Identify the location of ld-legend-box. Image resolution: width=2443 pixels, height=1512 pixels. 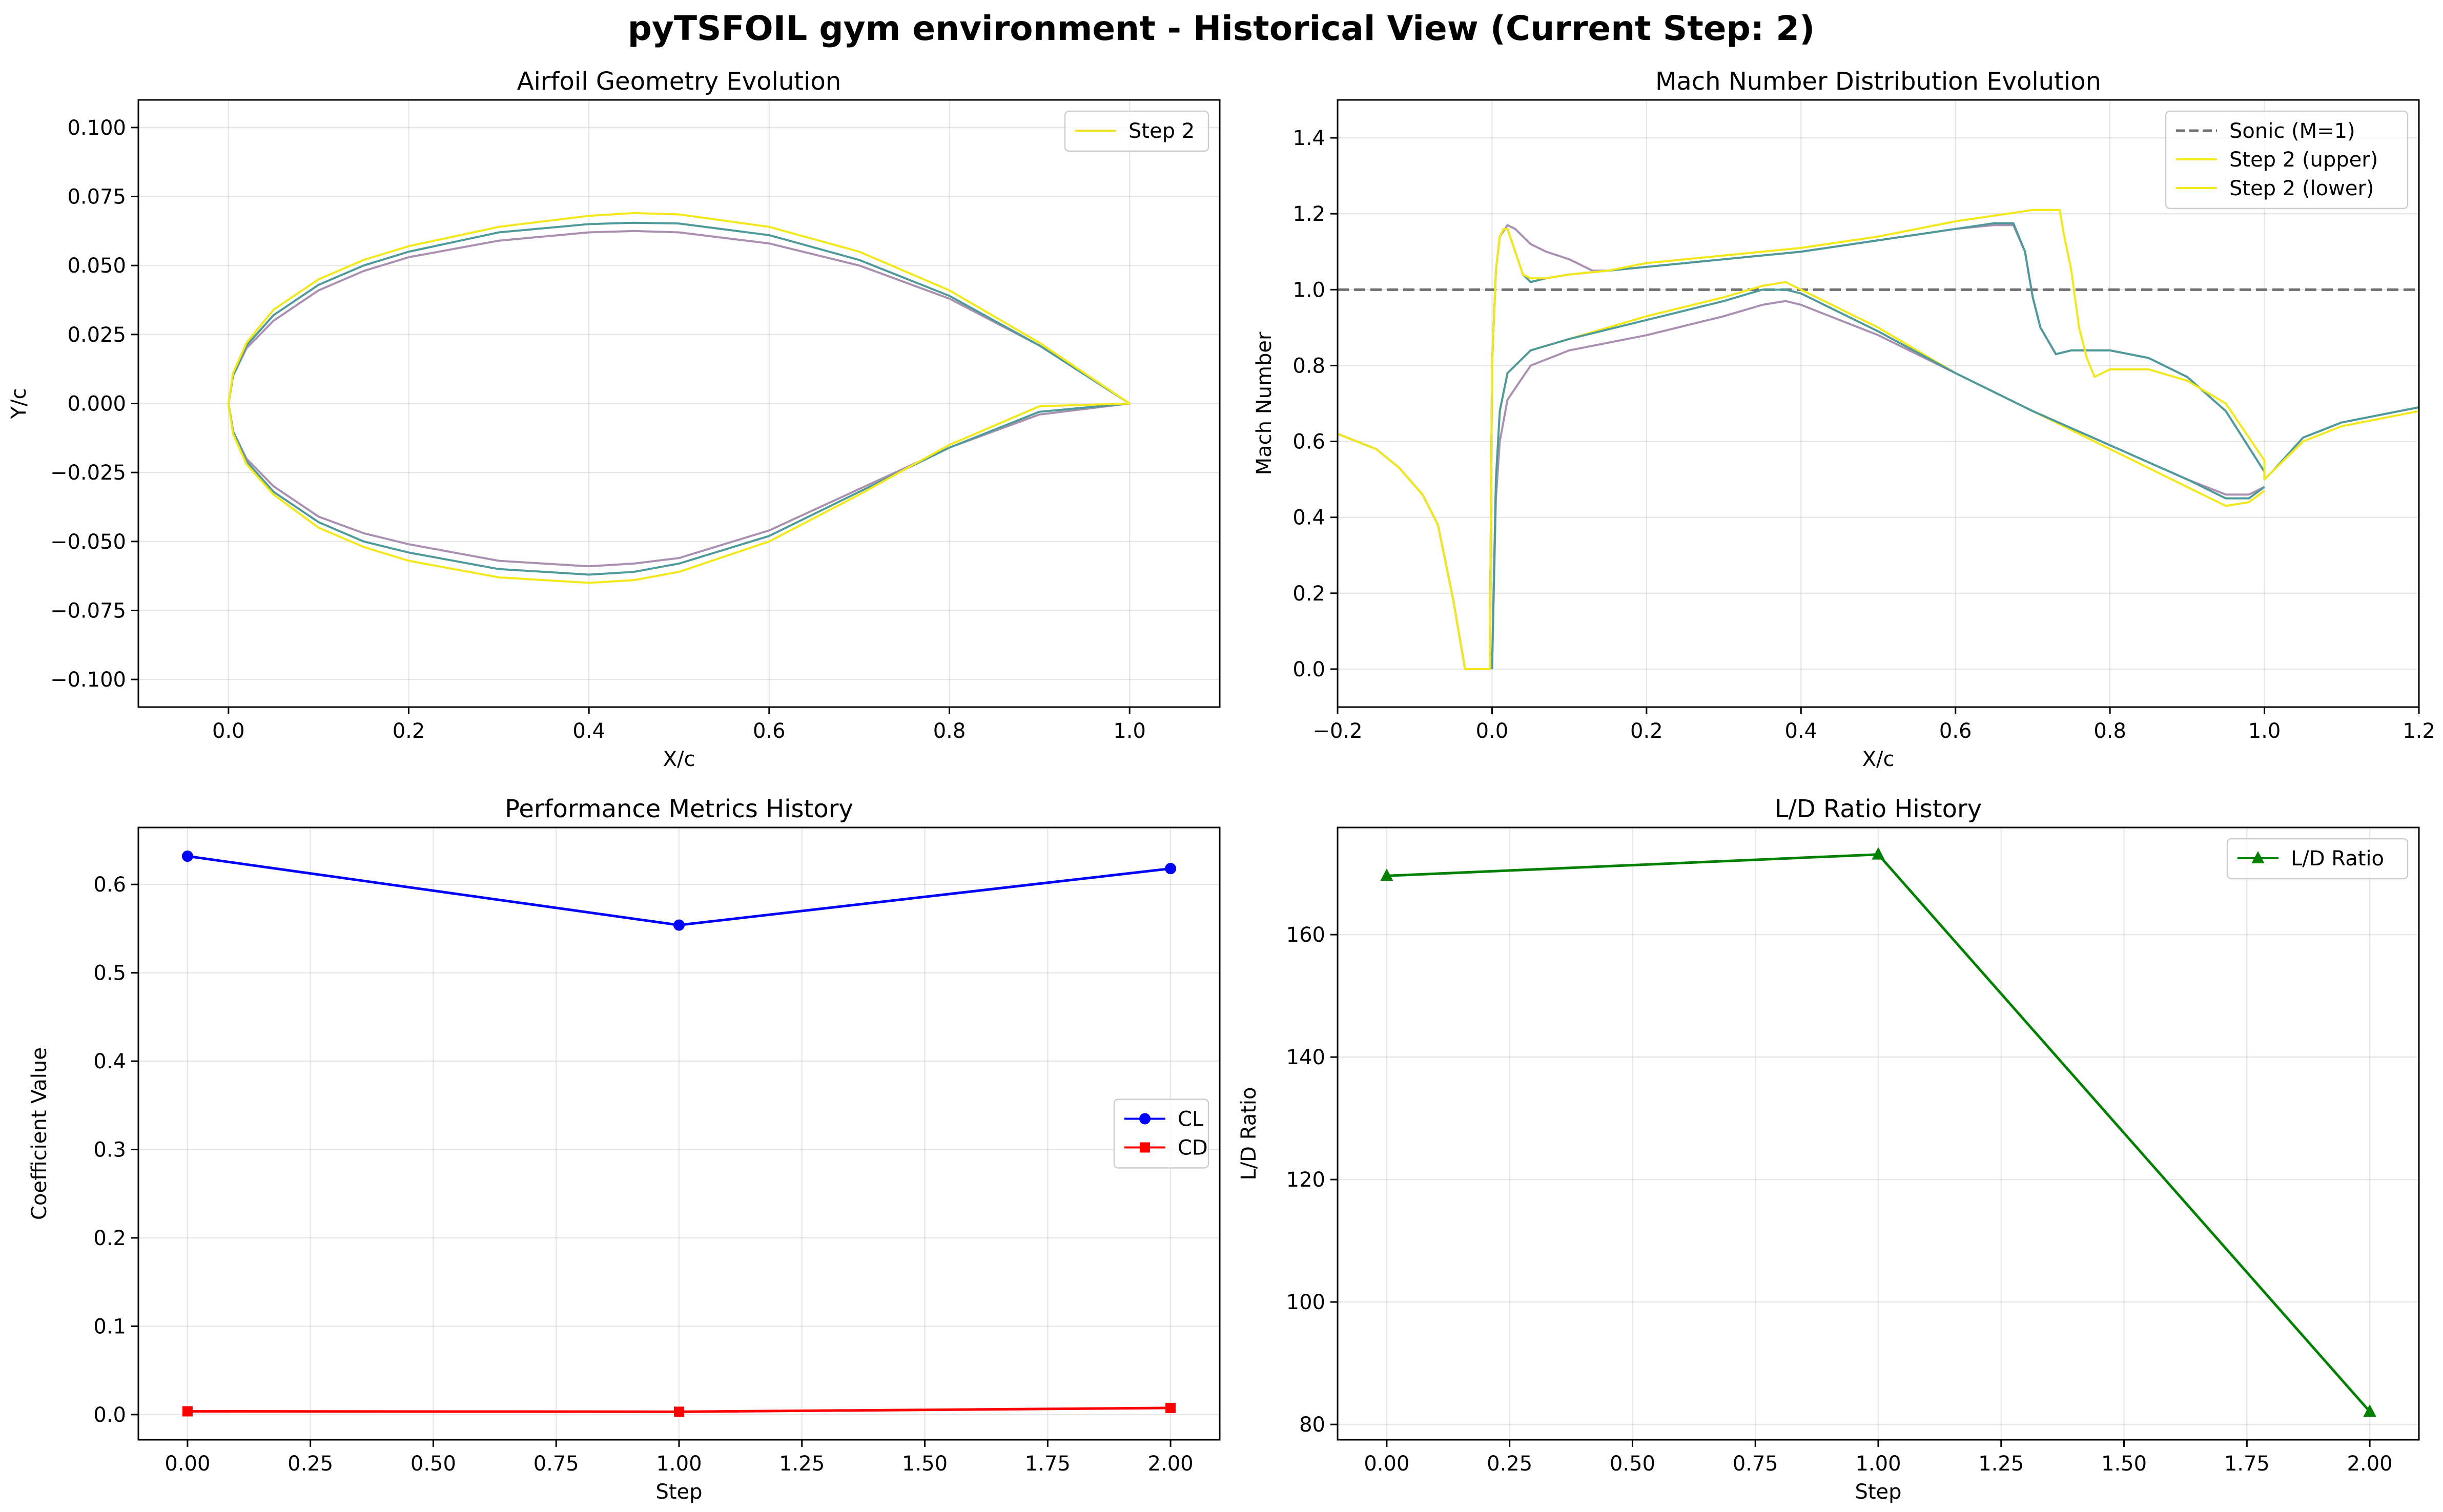
(2317, 859).